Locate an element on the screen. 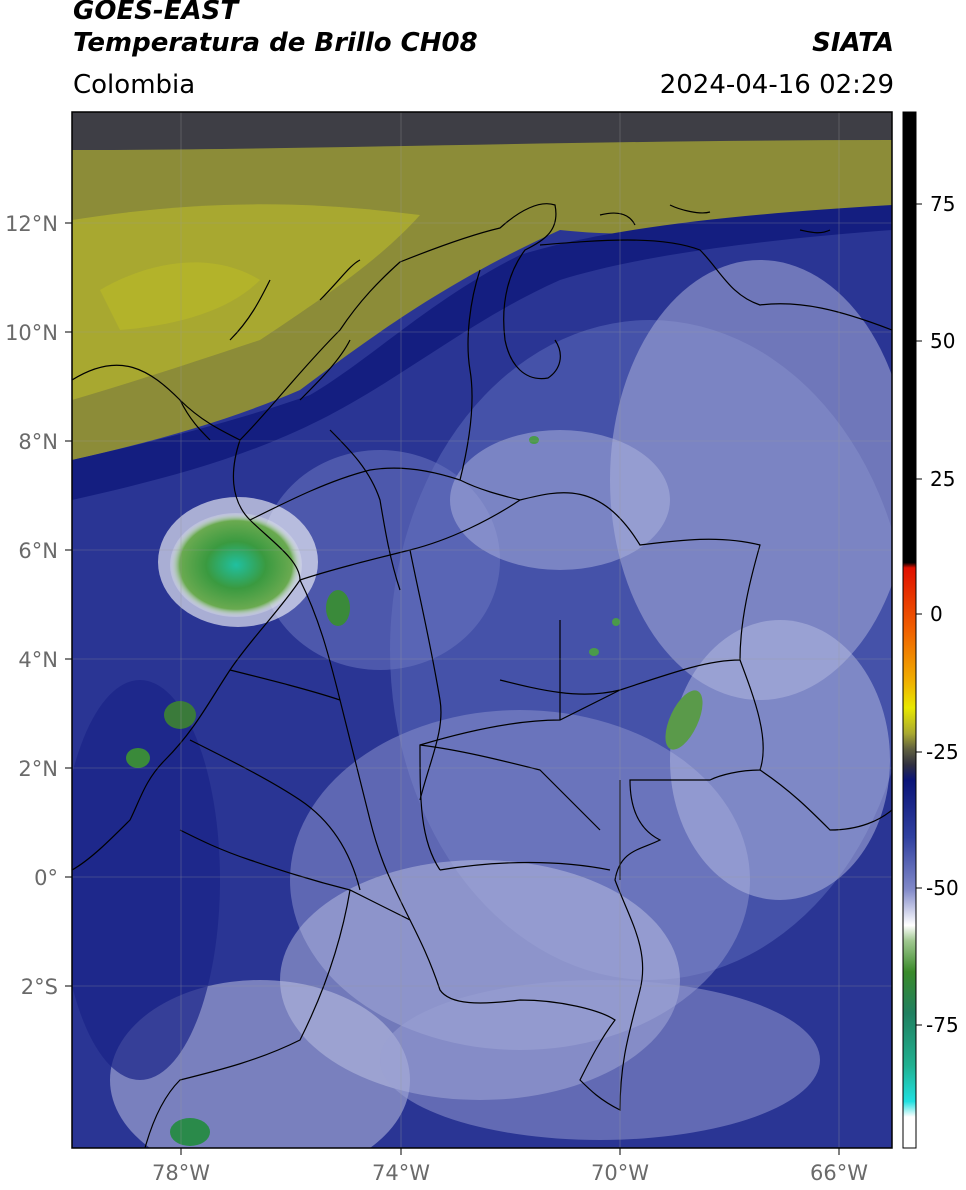  satellite-title: GOES-EAST is located at coordinates (156, 13).